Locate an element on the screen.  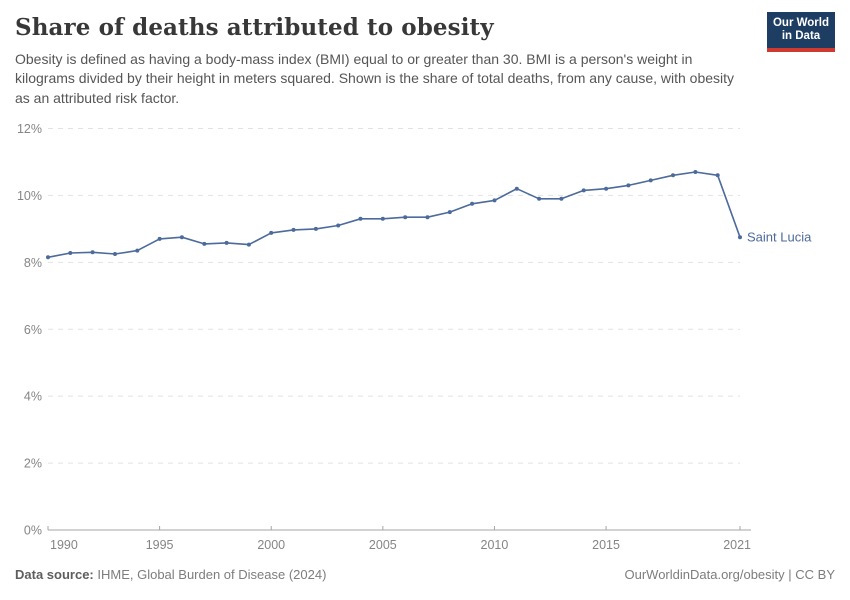
x-tick-label: 2005 is located at coordinates (383, 545).